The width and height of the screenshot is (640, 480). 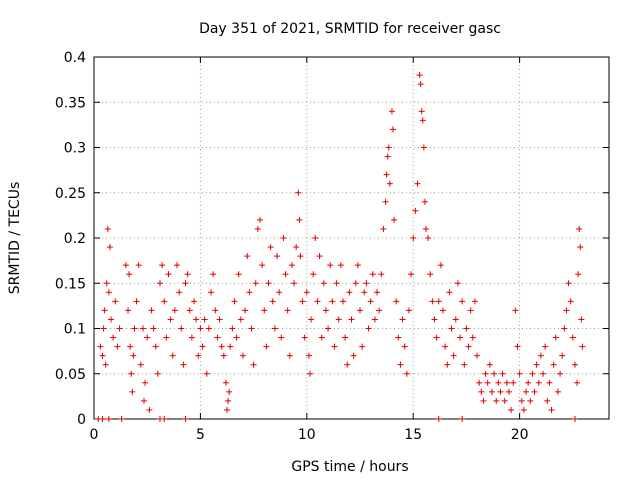 What do you see at coordinates (307, 435) in the screenshot?
I see `x-tick-label: 10` at bounding box center [307, 435].